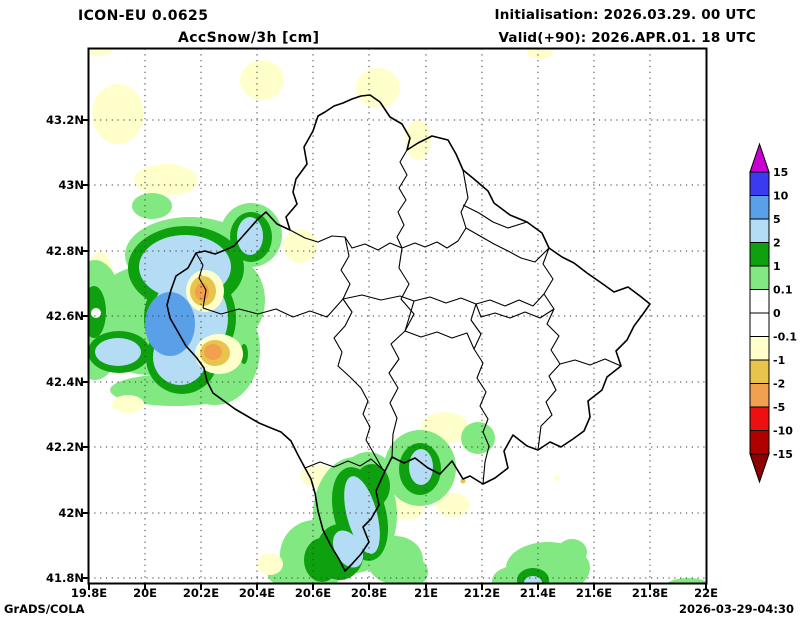  I want to click on title-initialisation: Initialisation: 2026.03.29. 00 UTC, so click(625, 15).